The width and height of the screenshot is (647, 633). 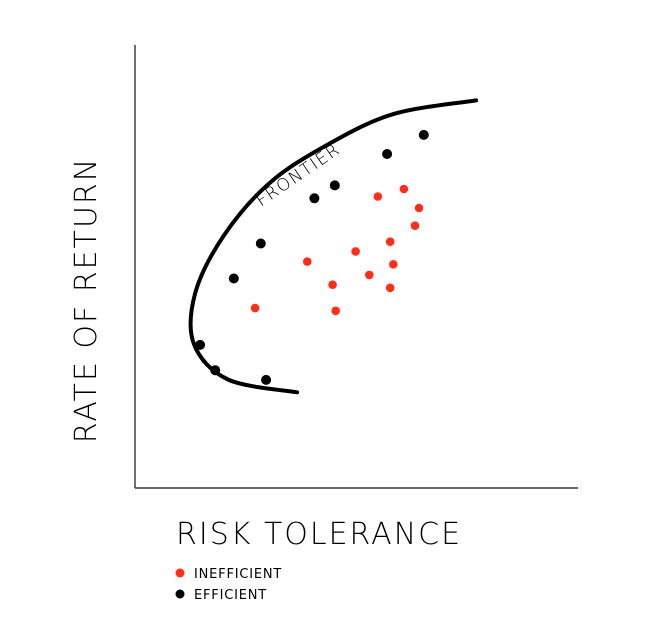 I want to click on y-axis-title: RATE OF RETURN, so click(x=86, y=300).